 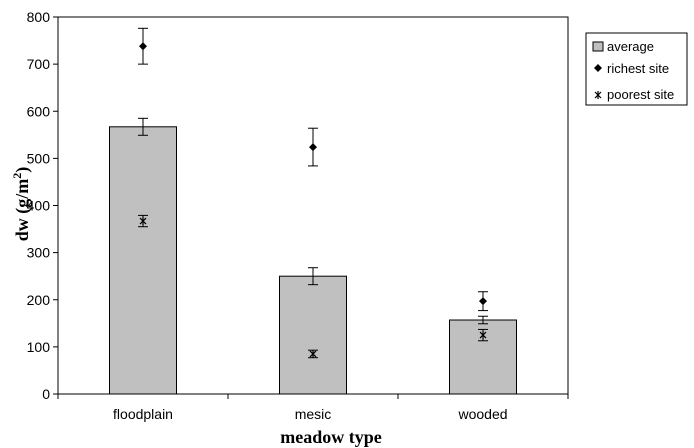 I want to click on x-tick-label: floodplain, so click(x=143, y=414).